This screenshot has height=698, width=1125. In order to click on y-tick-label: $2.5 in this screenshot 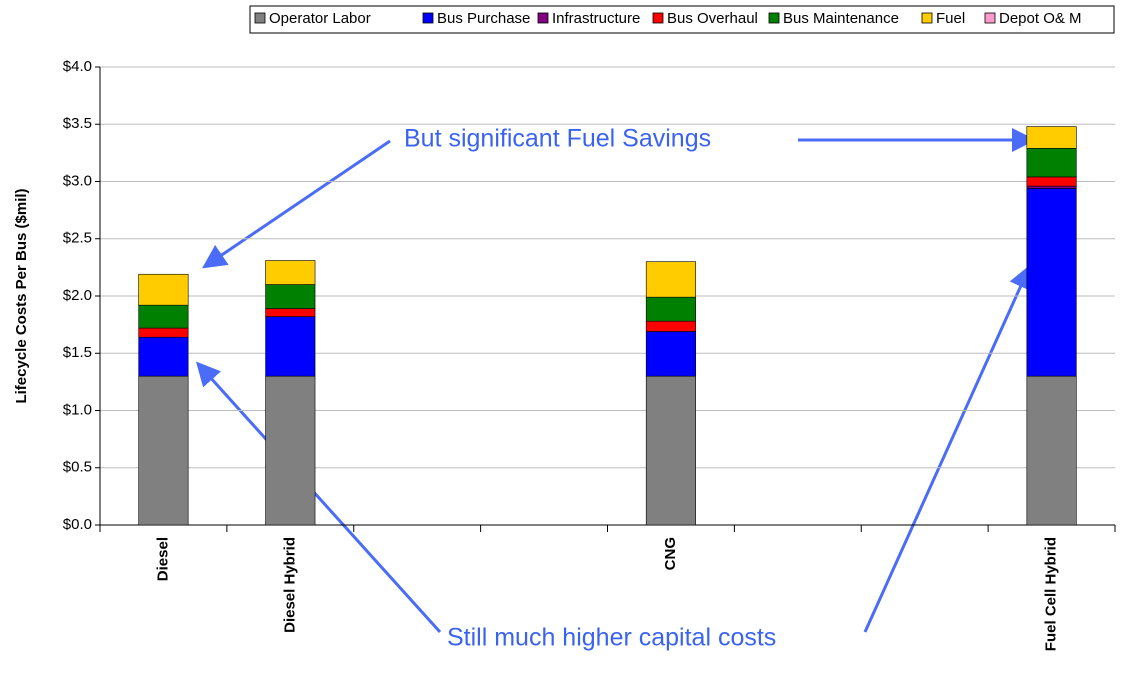, I will do `click(77, 238)`.